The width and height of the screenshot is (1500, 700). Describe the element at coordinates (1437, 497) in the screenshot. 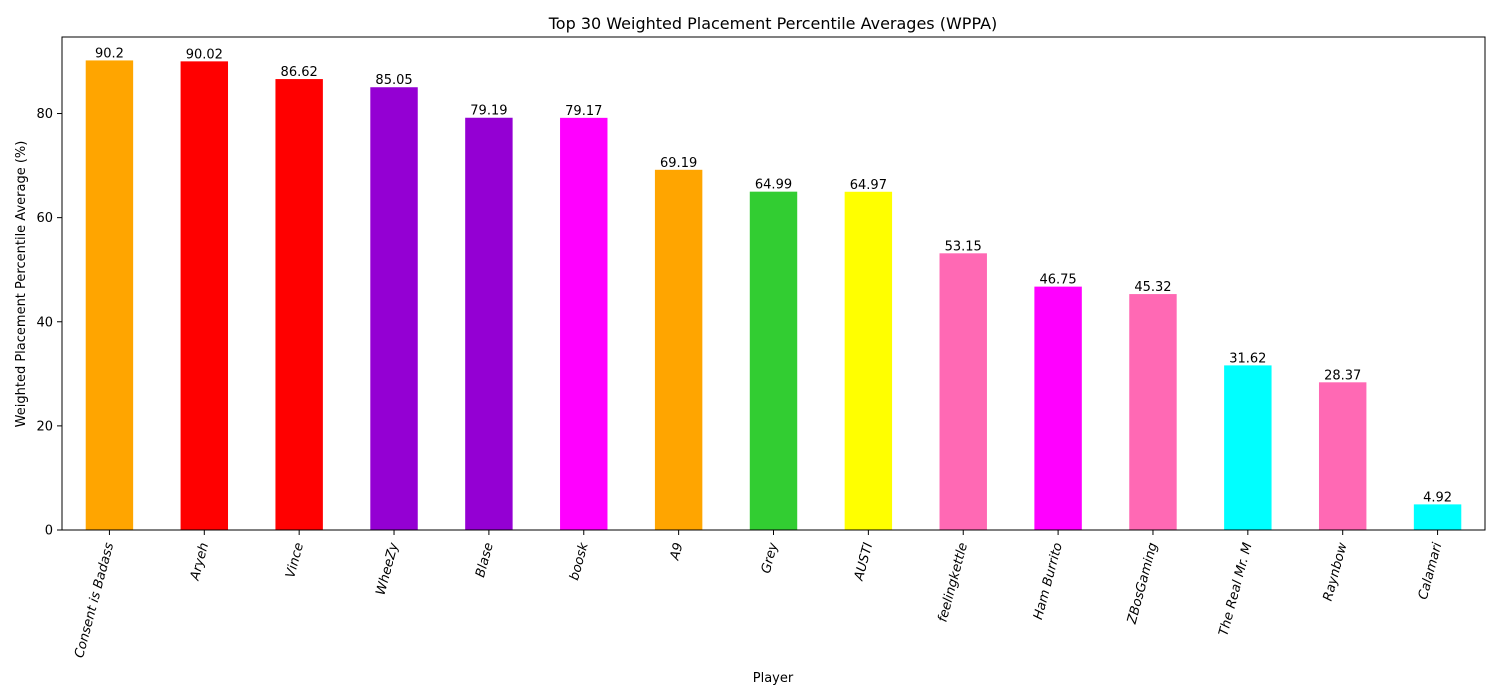

I see `data-label-14: 4.92` at that location.